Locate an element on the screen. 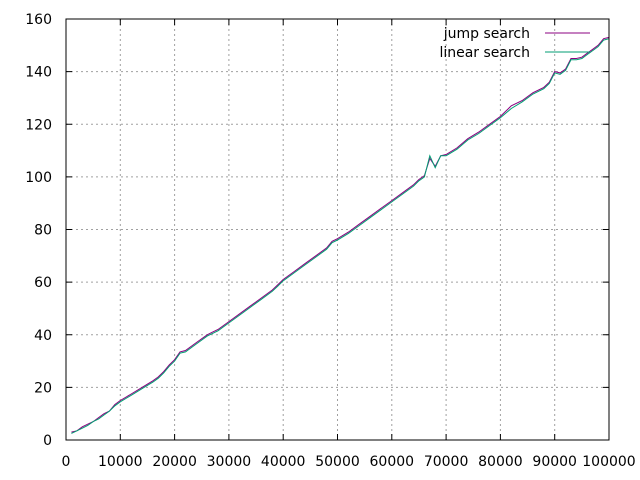 This screenshot has height=480, width=640. legend: jump search linear search is located at coordinates (514, 43).